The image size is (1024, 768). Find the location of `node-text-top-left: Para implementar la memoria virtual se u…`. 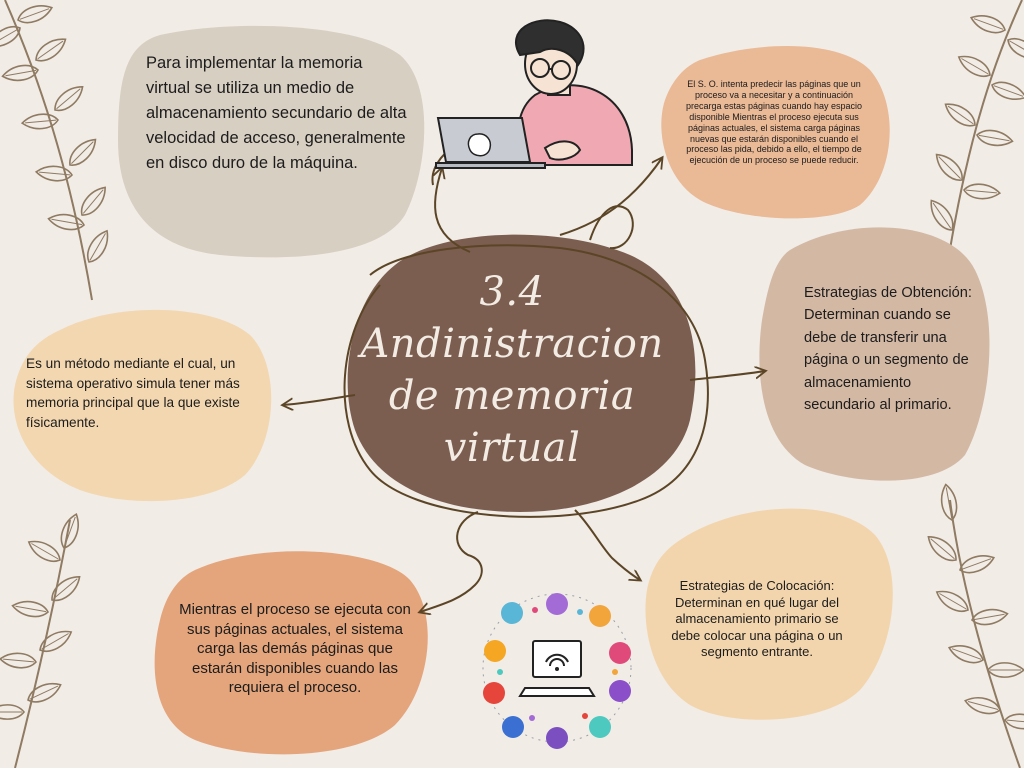

node-text-top-left: Para implementar la memoria virtual se u… is located at coordinates (276, 113).